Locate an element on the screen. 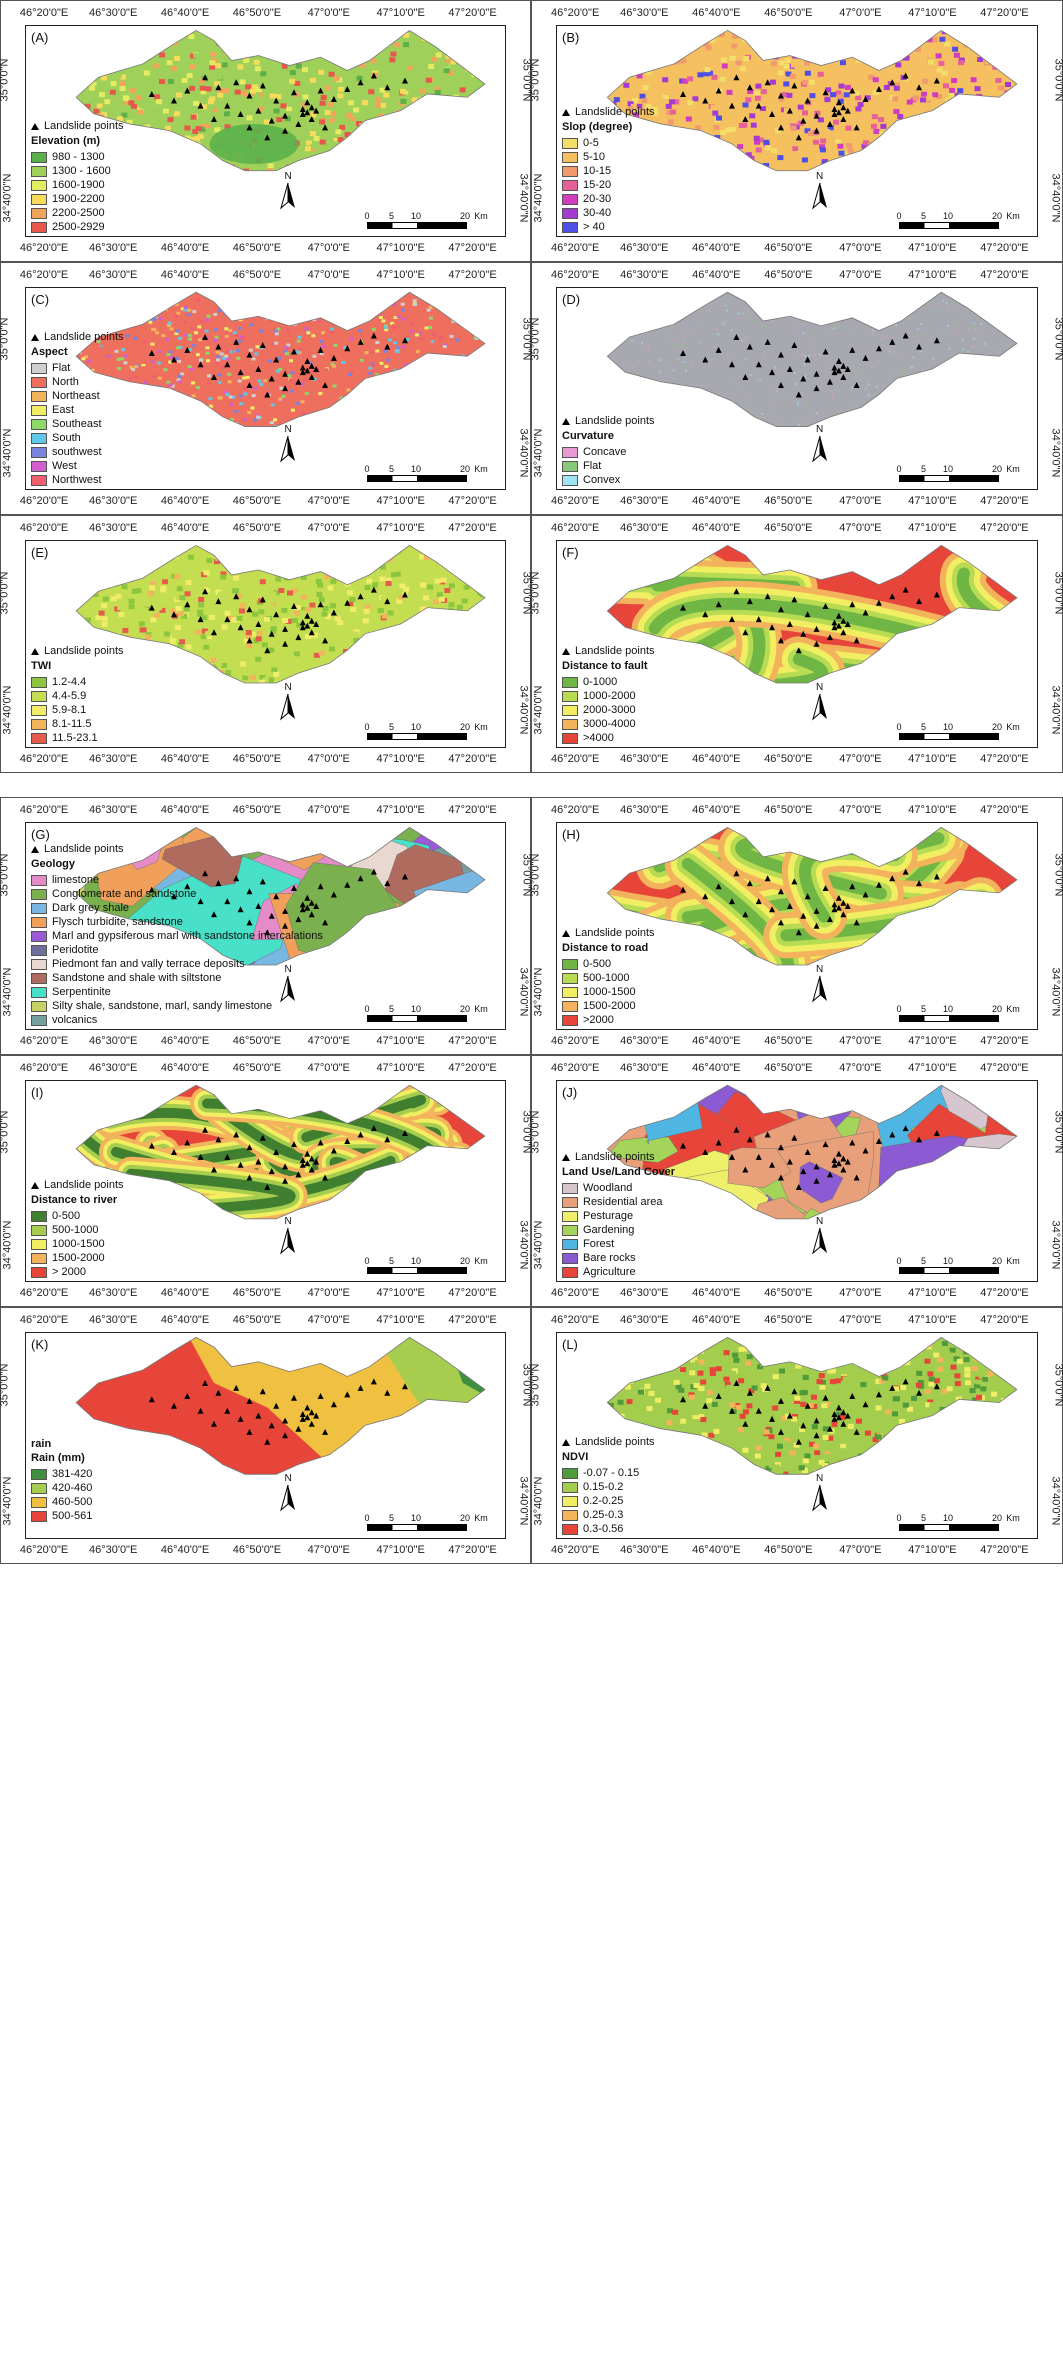 The image size is (1063, 2364). panel-letter: (I) is located at coordinates (37, 1092).